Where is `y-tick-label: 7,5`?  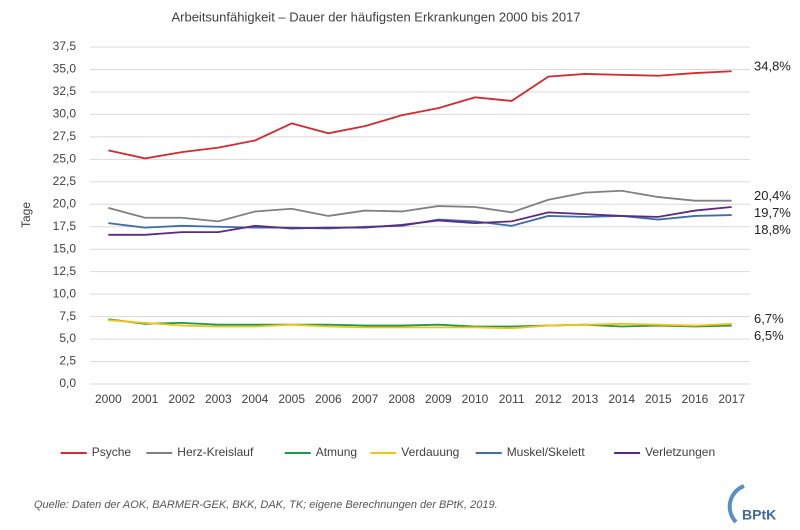 y-tick-label: 7,5 is located at coordinates (67, 316).